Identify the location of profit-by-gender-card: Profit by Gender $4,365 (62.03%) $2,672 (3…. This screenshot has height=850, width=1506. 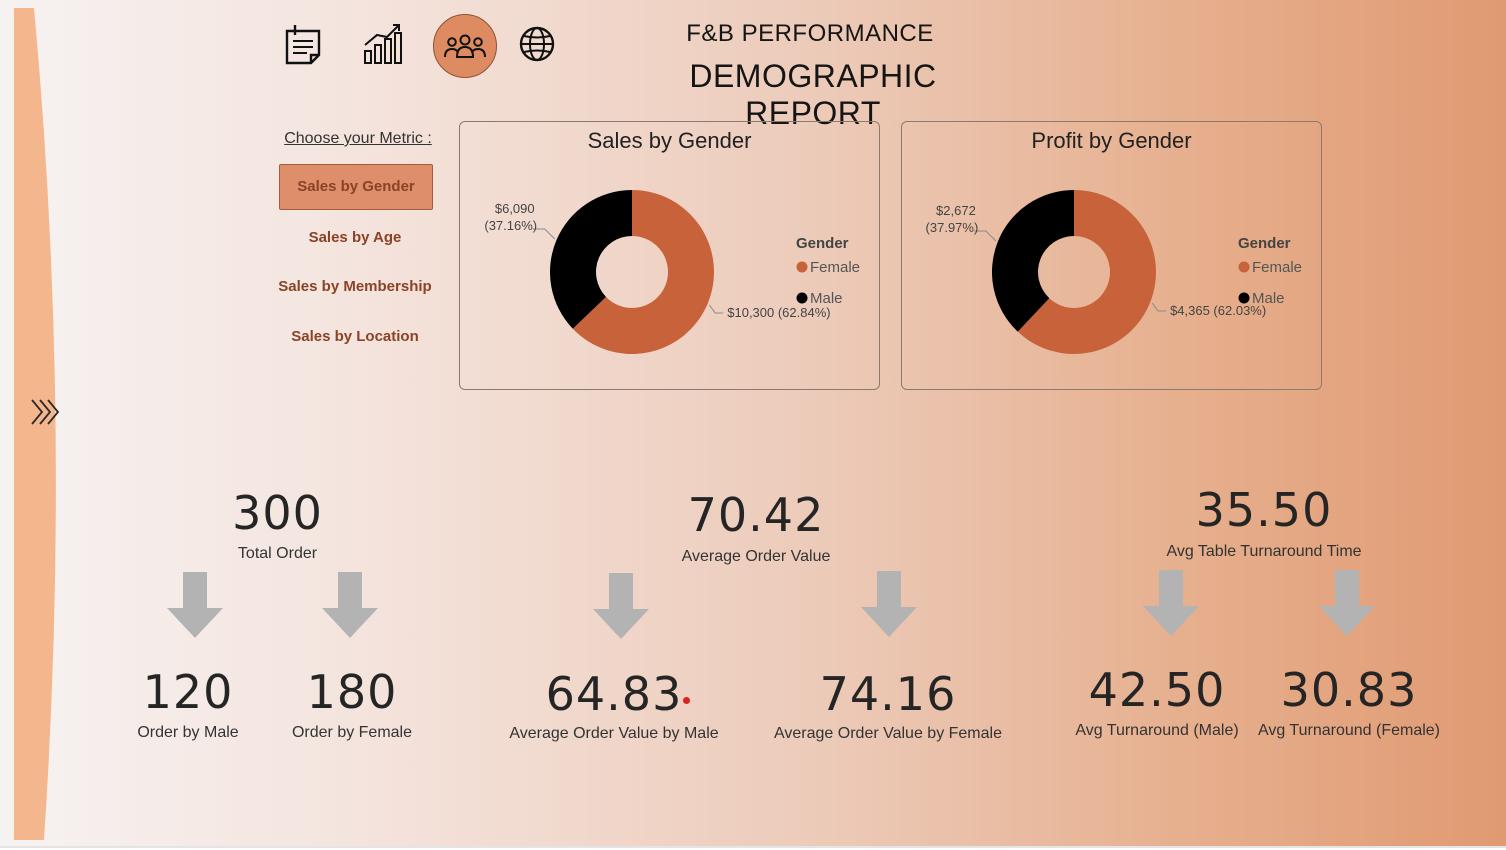
(1111, 255).